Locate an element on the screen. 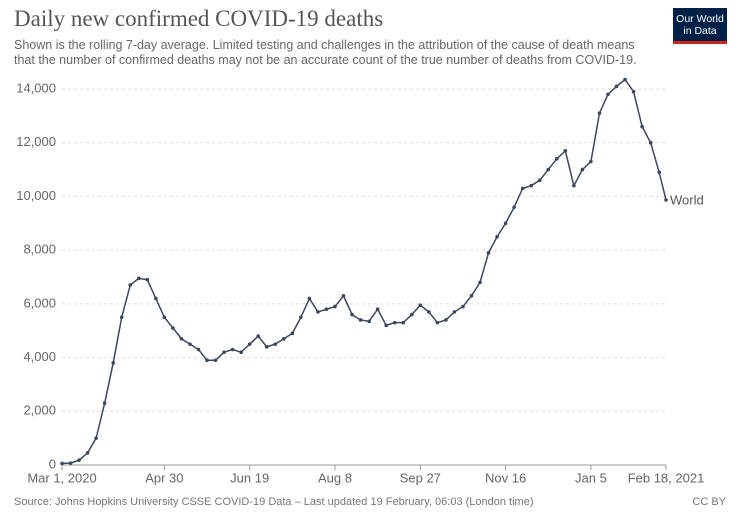 The width and height of the screenshot is (740, 522). chart-title: Daily new confirmed COVID-19 deaths is located at coordinates (199, 18).